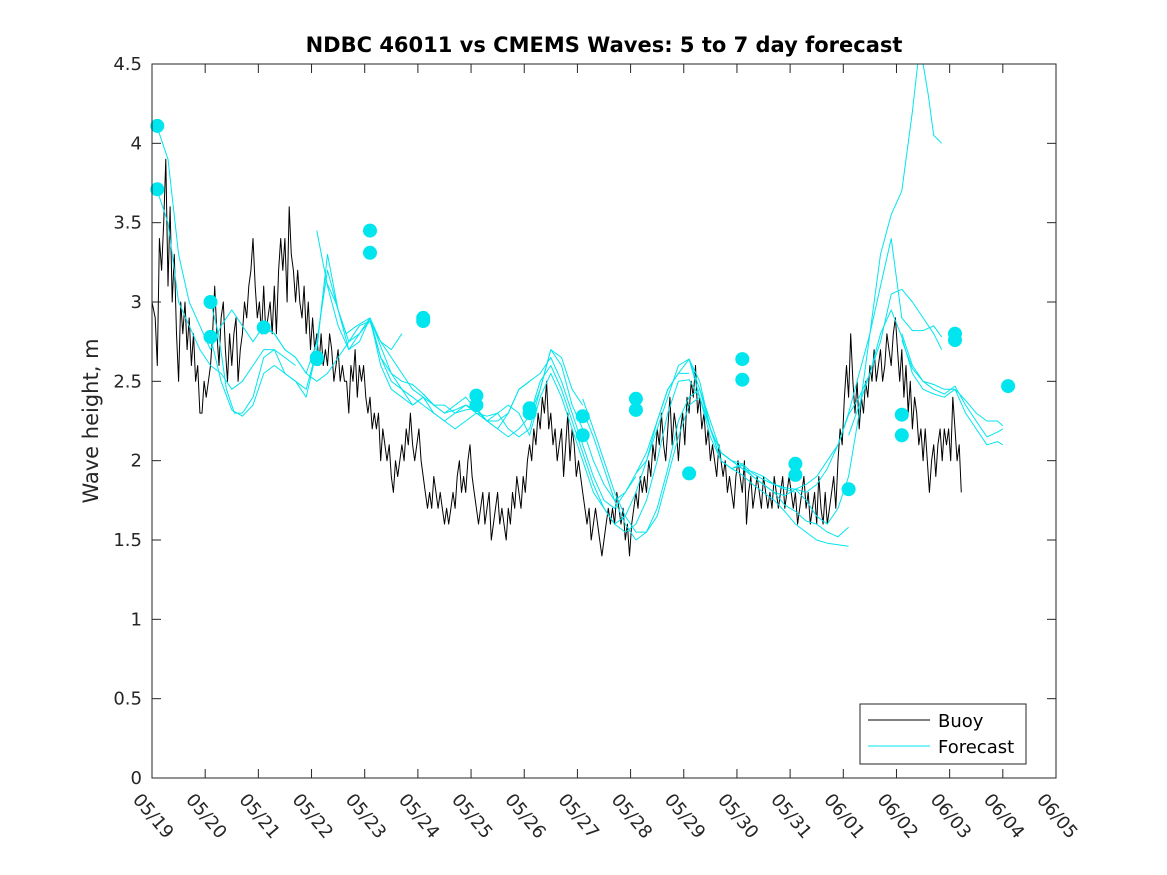  Describe the element at coordinates (961, 721) in the screenshot. I see `legend-label-buoy: Buoy` at that location.